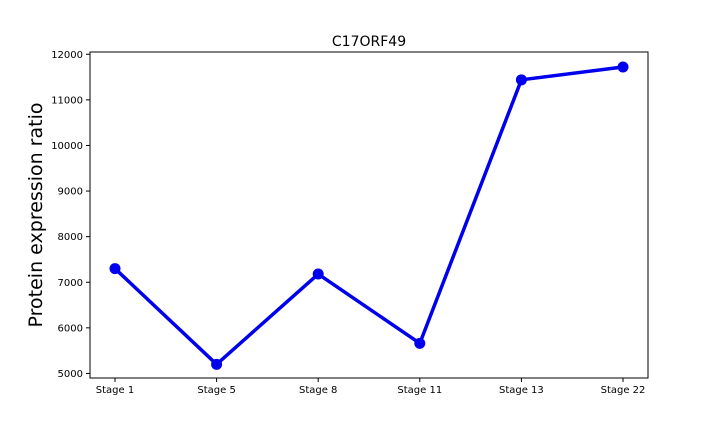 The height and width of the screenshot is (432, 720). Describe the element at coordinates (70, 215) in the screenshot. I see `y-axis-ticks: 5000 6000 7000 8000 9000 10000 11000 12000` at that location.